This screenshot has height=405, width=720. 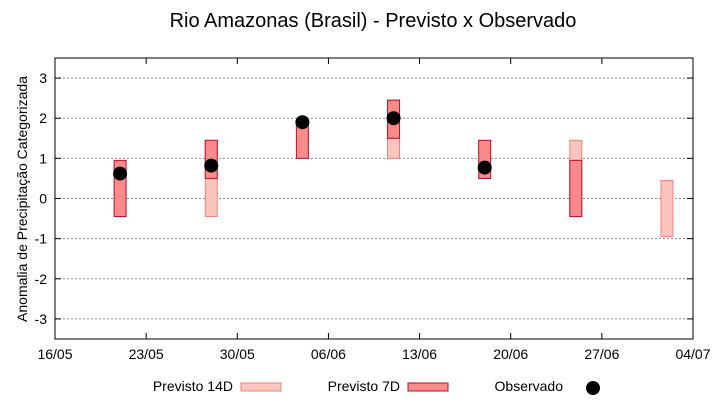 What do you see at coordinates (43, 158) in the screenshot?
I see `y-tick-label: 1` at bounding box center [43, 158].